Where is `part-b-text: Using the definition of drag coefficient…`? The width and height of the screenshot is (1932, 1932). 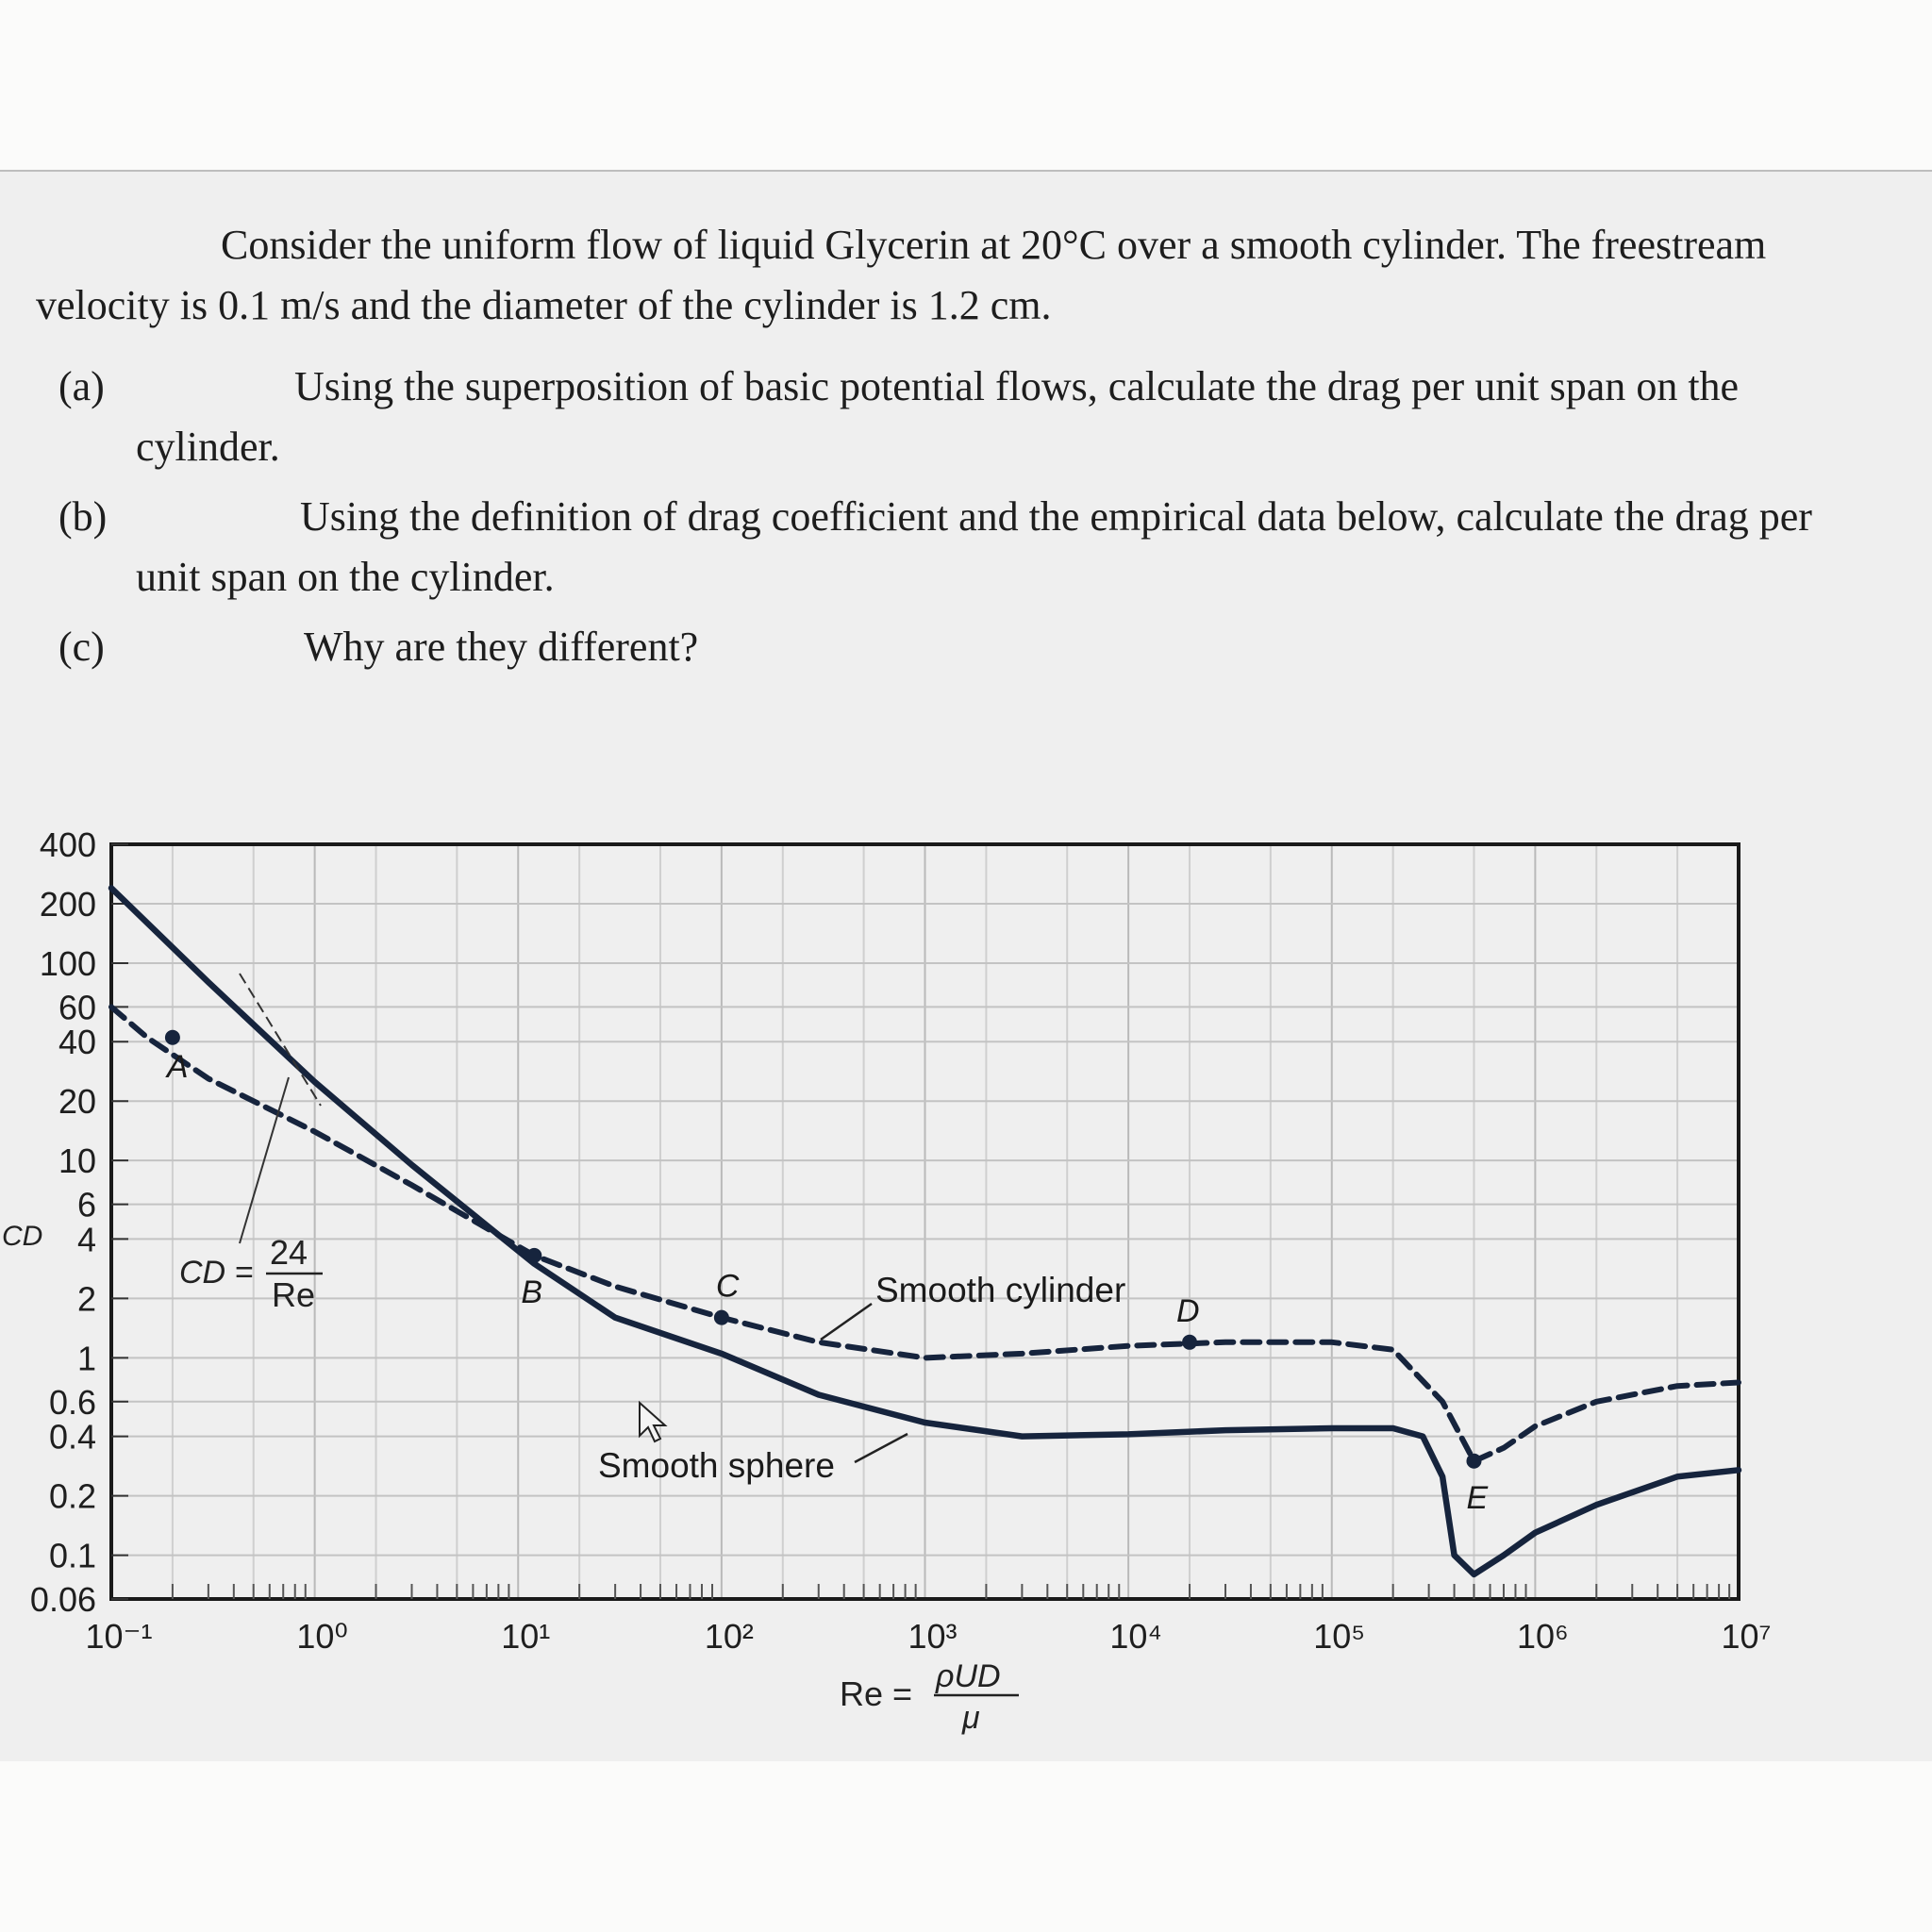 part-b-text: Using the definition of drag coefficient… is located at coordinates (952, 517).